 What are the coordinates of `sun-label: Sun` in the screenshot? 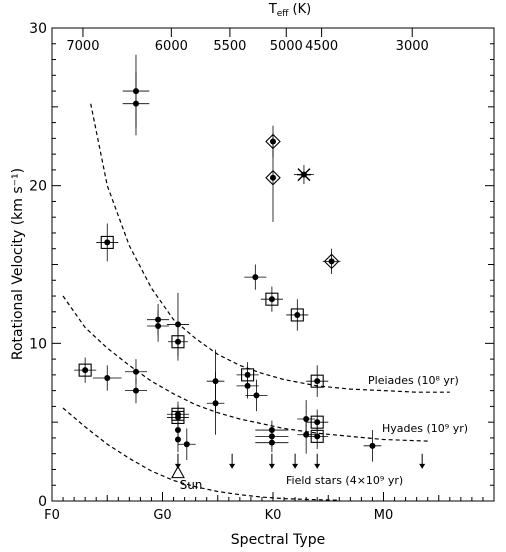 It's located at (191, 485).